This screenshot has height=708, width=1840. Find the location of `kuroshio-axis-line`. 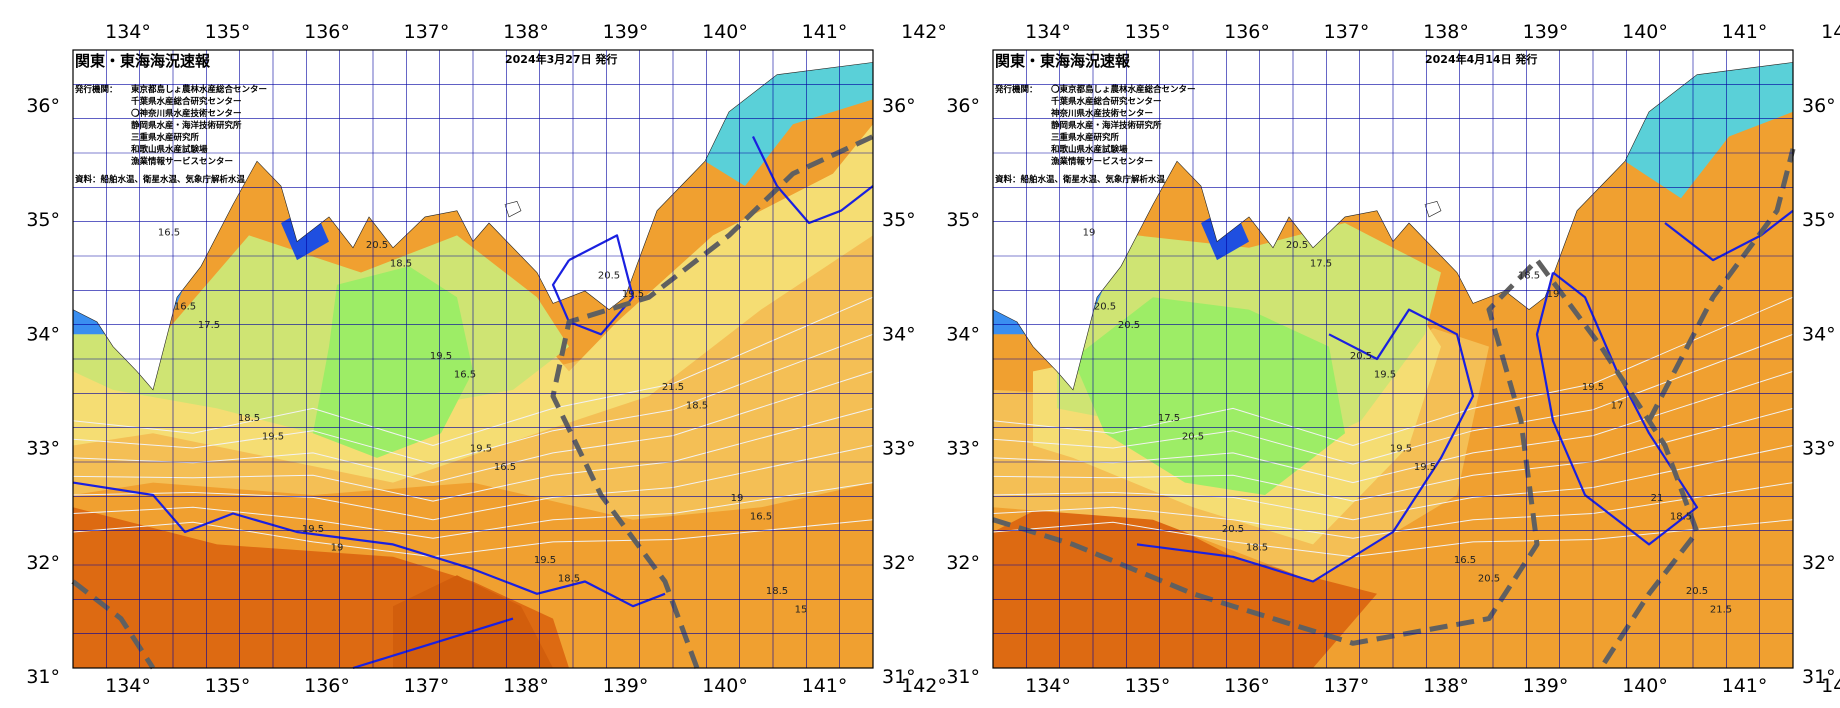

kuroshio-axis-line is located at coordinates (712, 401).